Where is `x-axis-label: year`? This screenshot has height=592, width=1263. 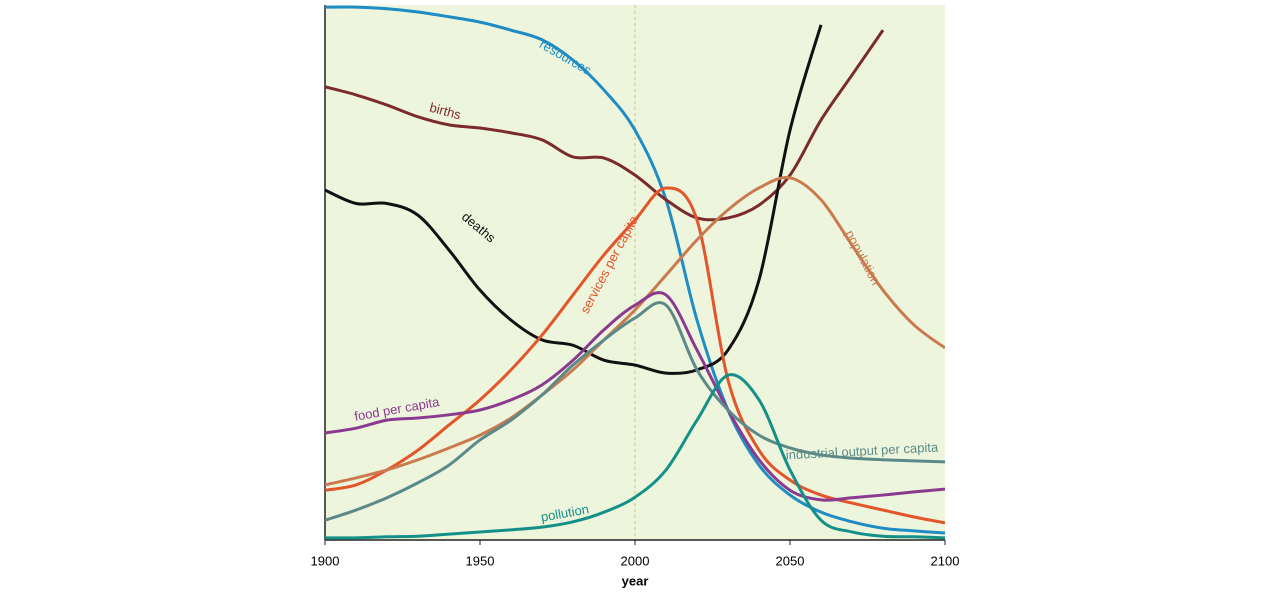 x-axis-label: year is located at coordinates (635, 580).